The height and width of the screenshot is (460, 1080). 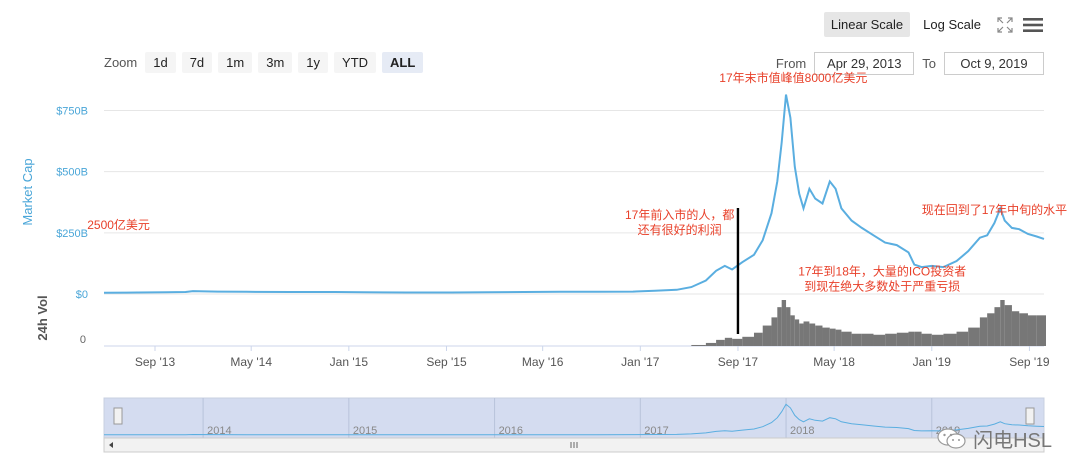 What do you see at coordinates (640, 362) in the screenshot?
I see `x-tick-label: Jan '17` at bounding box center [640, 362].